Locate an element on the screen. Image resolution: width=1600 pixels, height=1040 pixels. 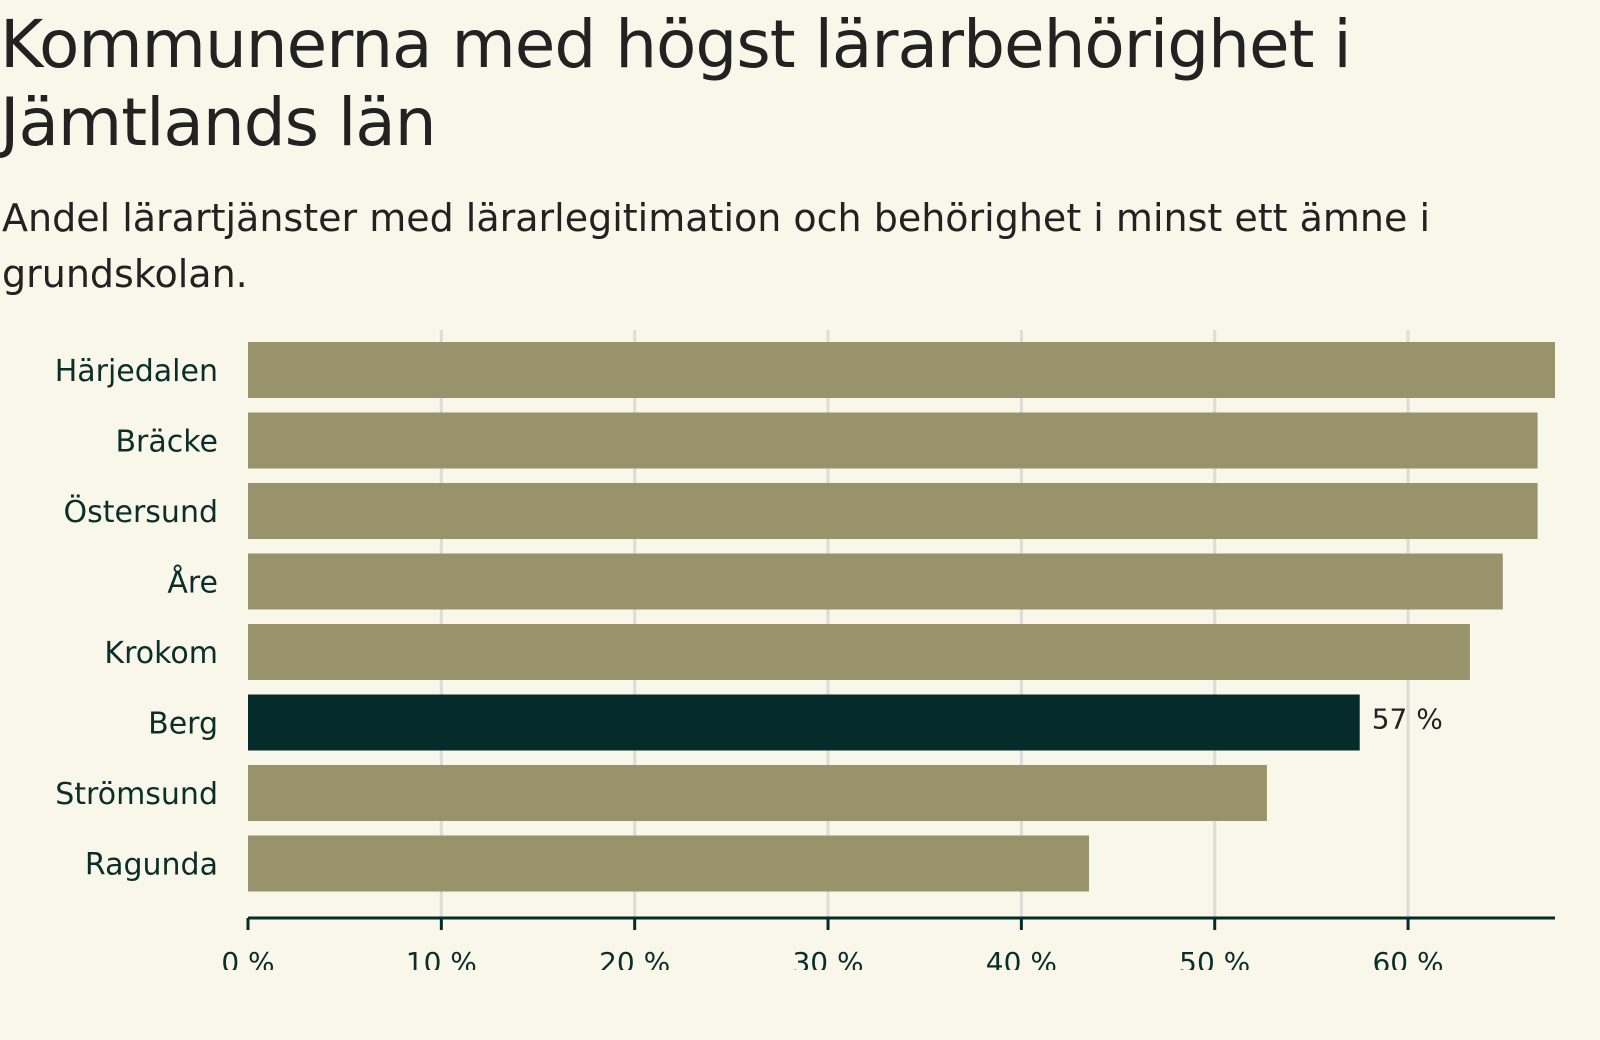
category-label: Åre is located at coordinates (192, 583).